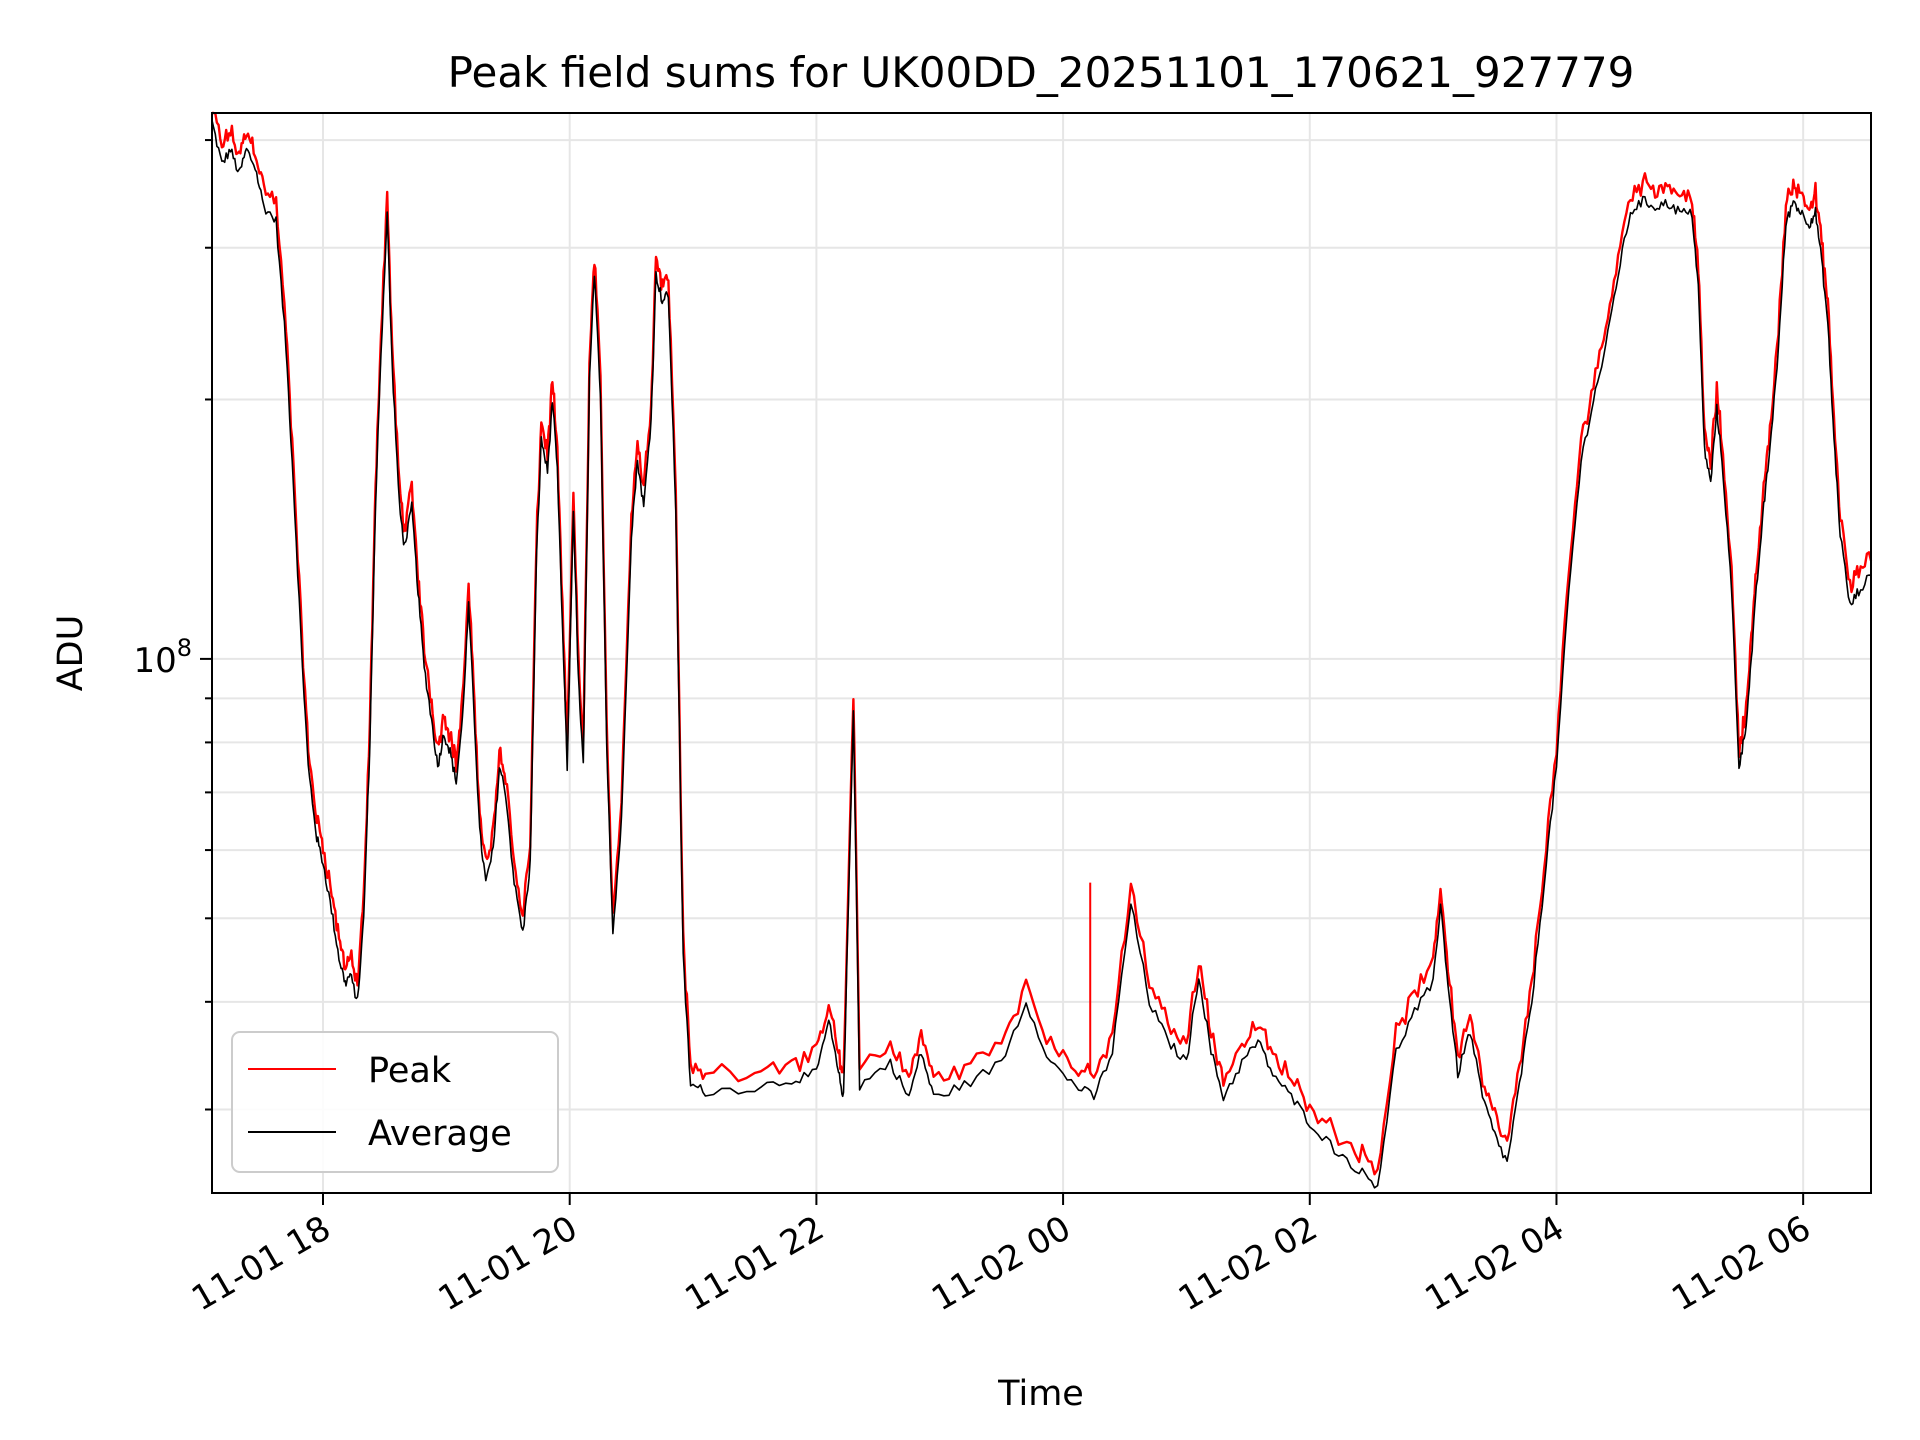 Image resolution: width=1920 pixels, height=1440 pixels. Describe the element at coordinates (71, 653) in the screenshot. I see `y-axis-label: ADU` at that location.